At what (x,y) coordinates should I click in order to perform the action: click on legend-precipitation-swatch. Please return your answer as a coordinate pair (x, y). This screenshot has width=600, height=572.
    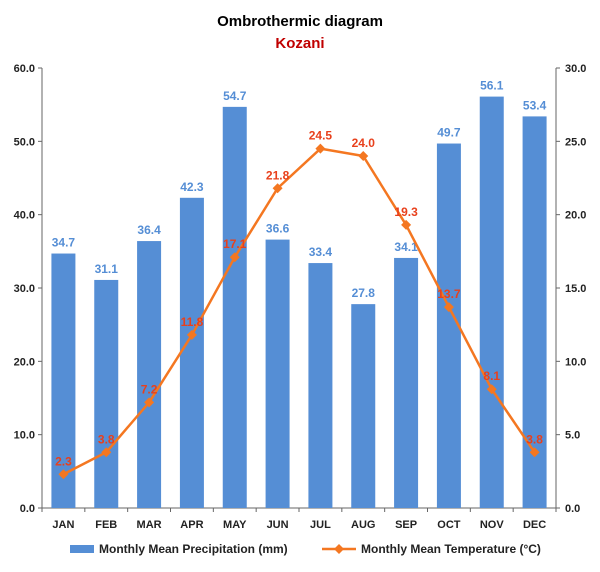
    Looking at the image, I should click on (82, 549).